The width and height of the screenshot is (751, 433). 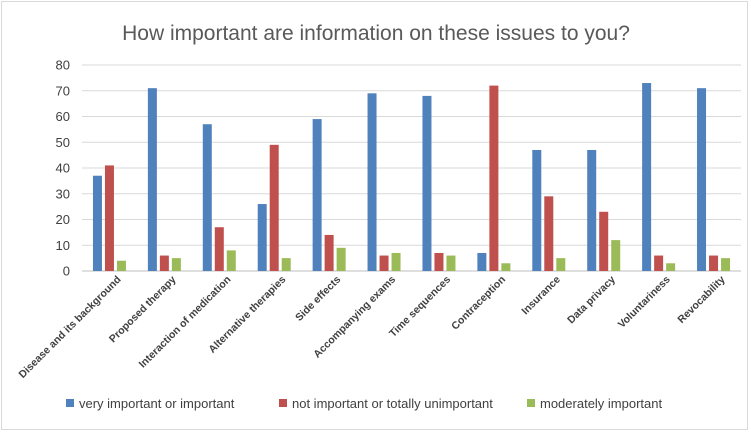 What do you see at coordinates (63, 65) in the screenshot?
I see `y-tick-label: 80` at bounding box center [63, 65].